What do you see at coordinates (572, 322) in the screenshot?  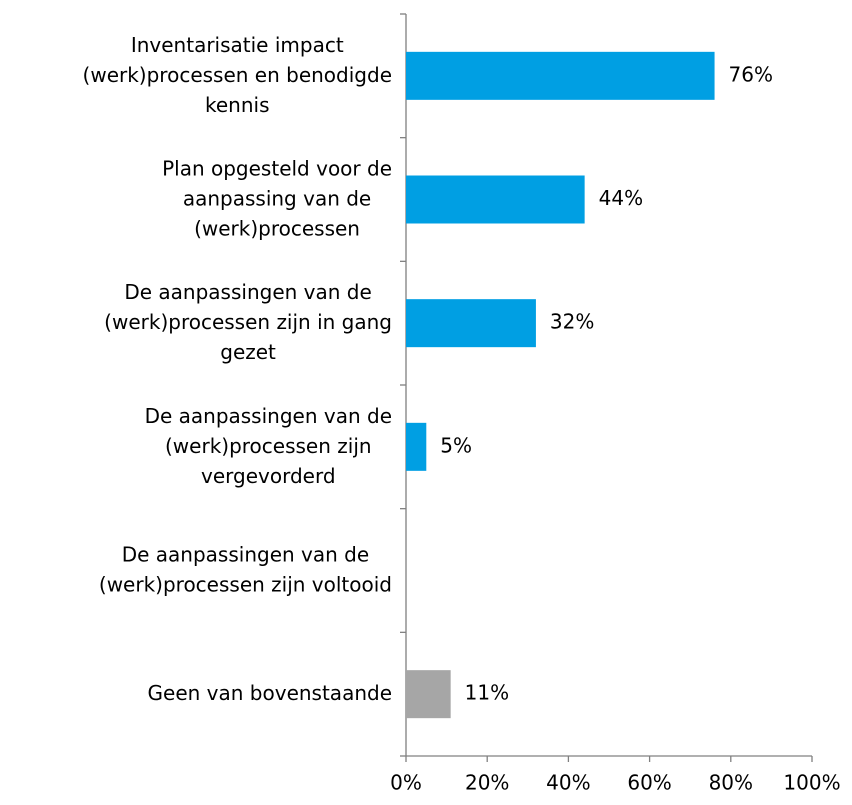 I see `value-label: 32%` at bounding box center [572, 322].